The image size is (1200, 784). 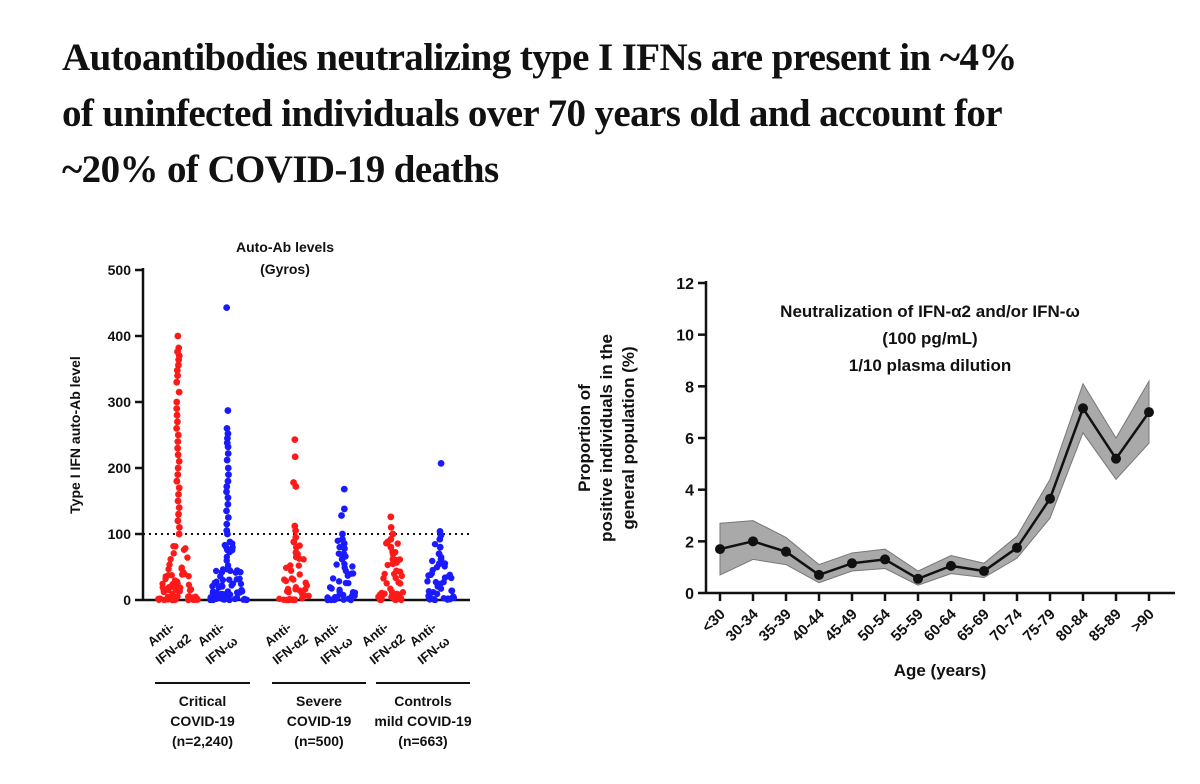 What do you see at coordinates (743, 625) in the screenshot?
I see `age-x-tick-label: 30-34` at bounding box center [743, 625].